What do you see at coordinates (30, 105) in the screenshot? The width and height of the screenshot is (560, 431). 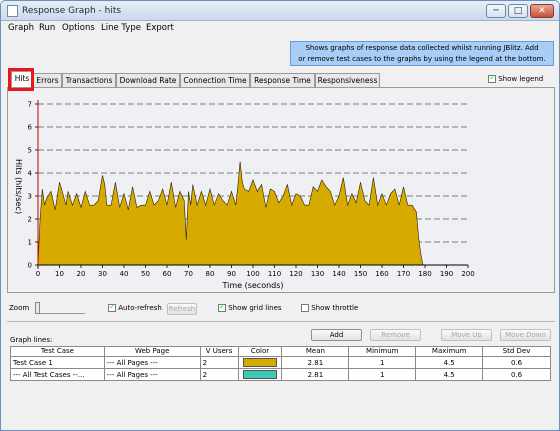 I see `y-tick-label: 7` at bounding box center [30, 105].